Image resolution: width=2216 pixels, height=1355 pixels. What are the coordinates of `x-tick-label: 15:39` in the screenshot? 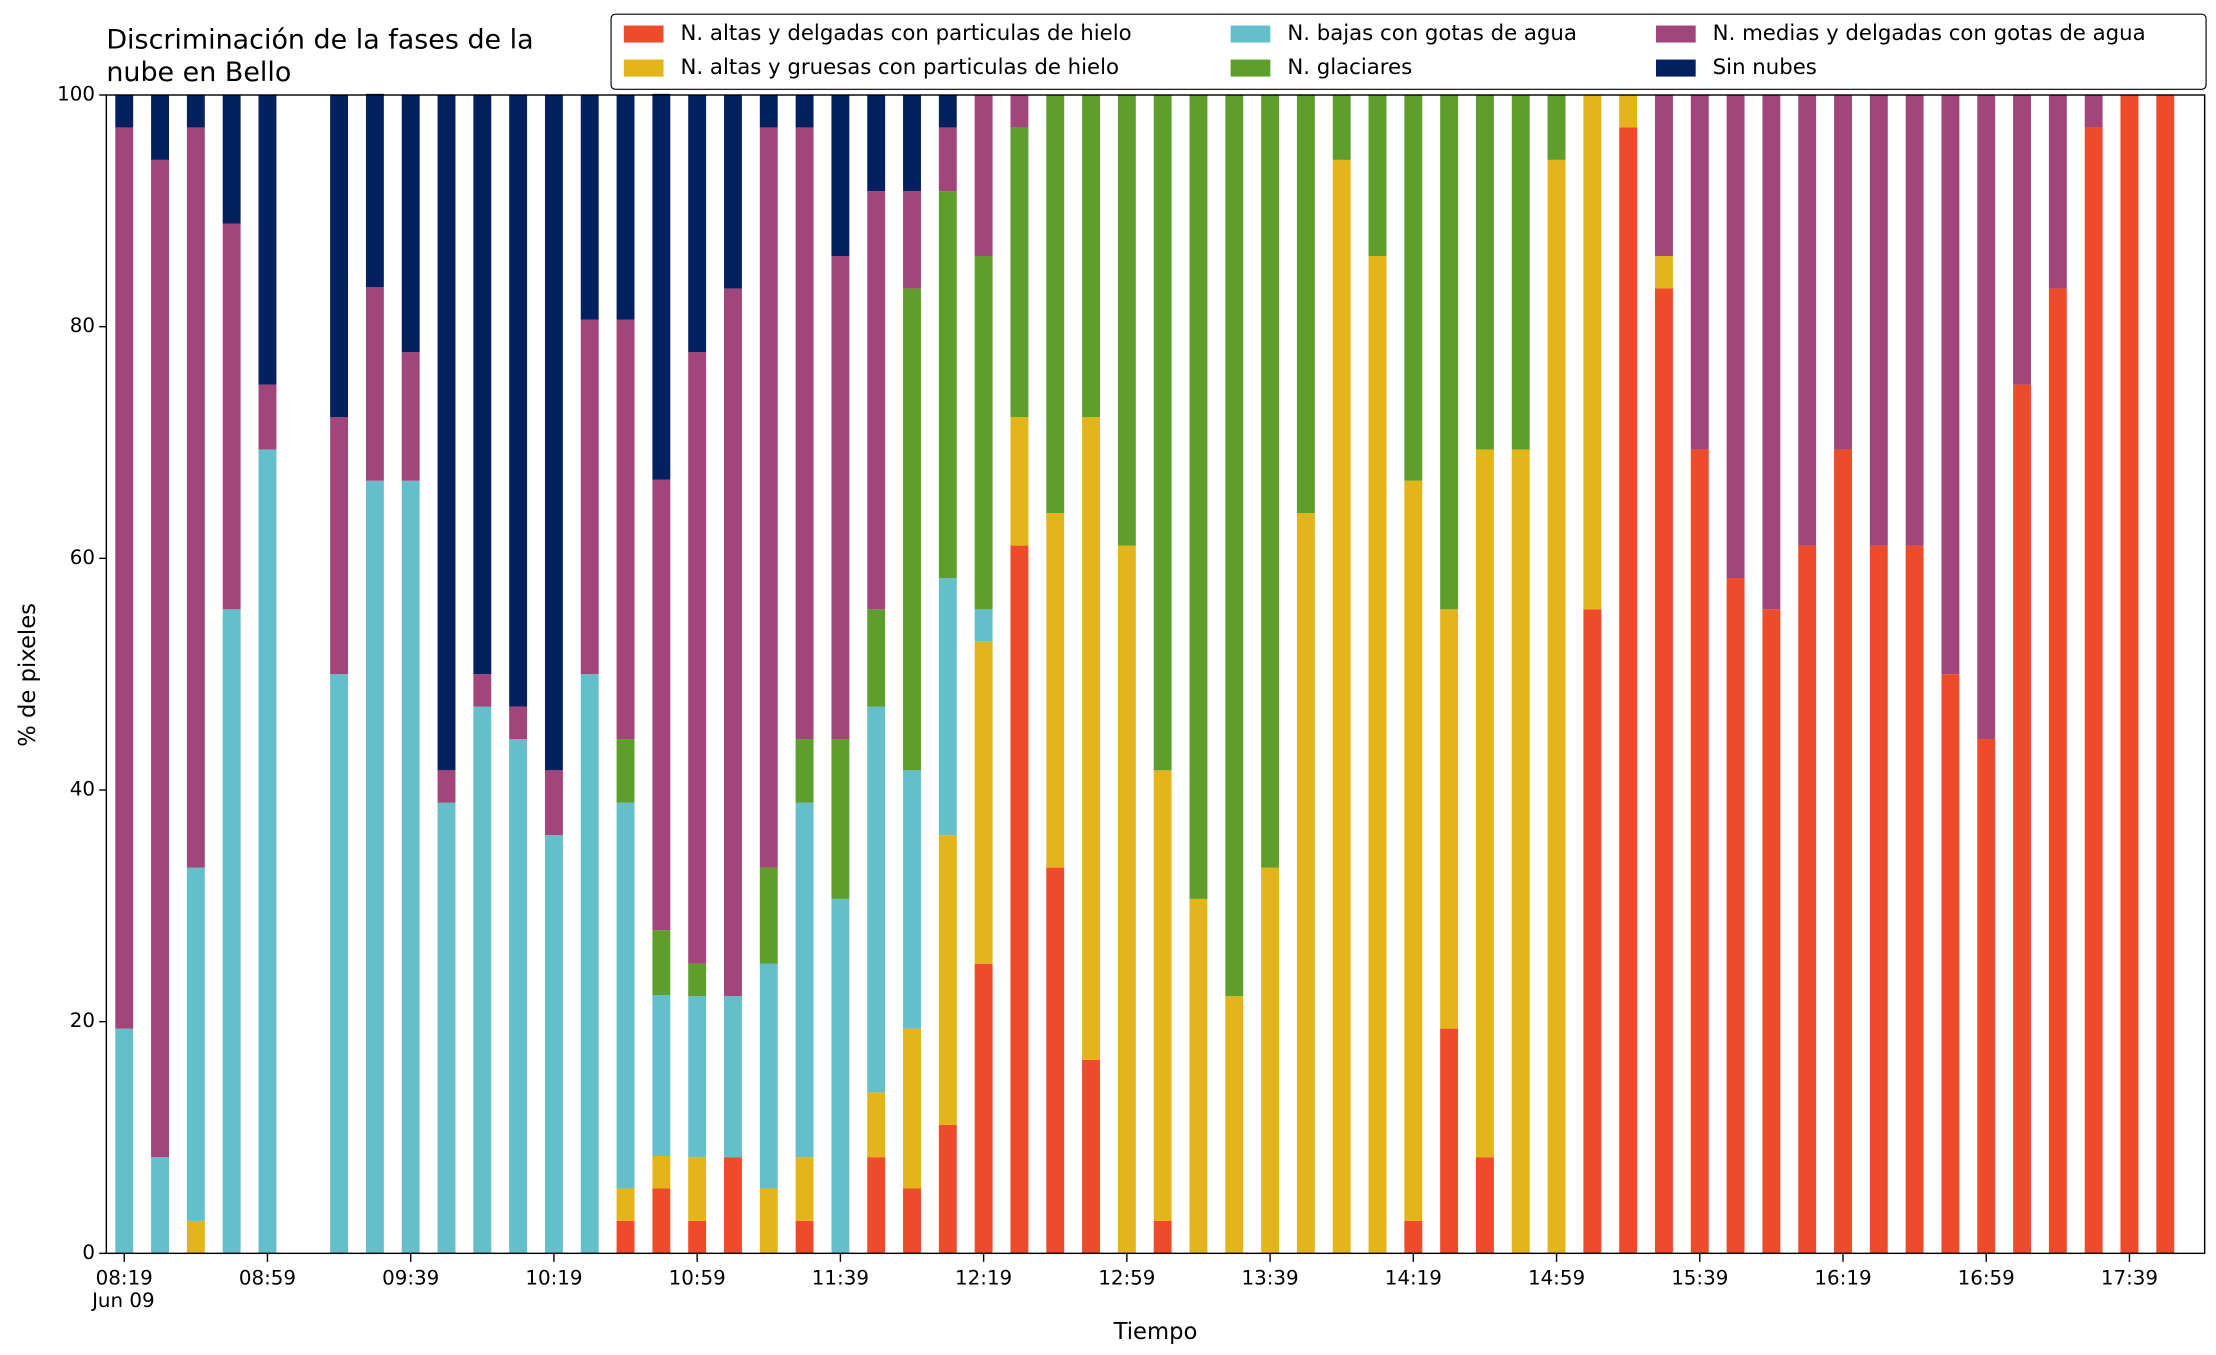 It's located at (1699, 1277).